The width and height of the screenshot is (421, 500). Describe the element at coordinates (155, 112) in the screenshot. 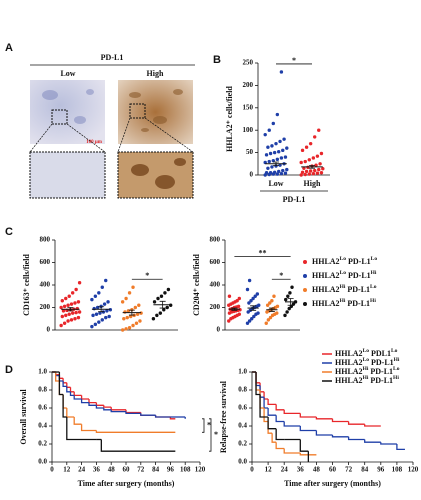

I see `micrograph` at that location.